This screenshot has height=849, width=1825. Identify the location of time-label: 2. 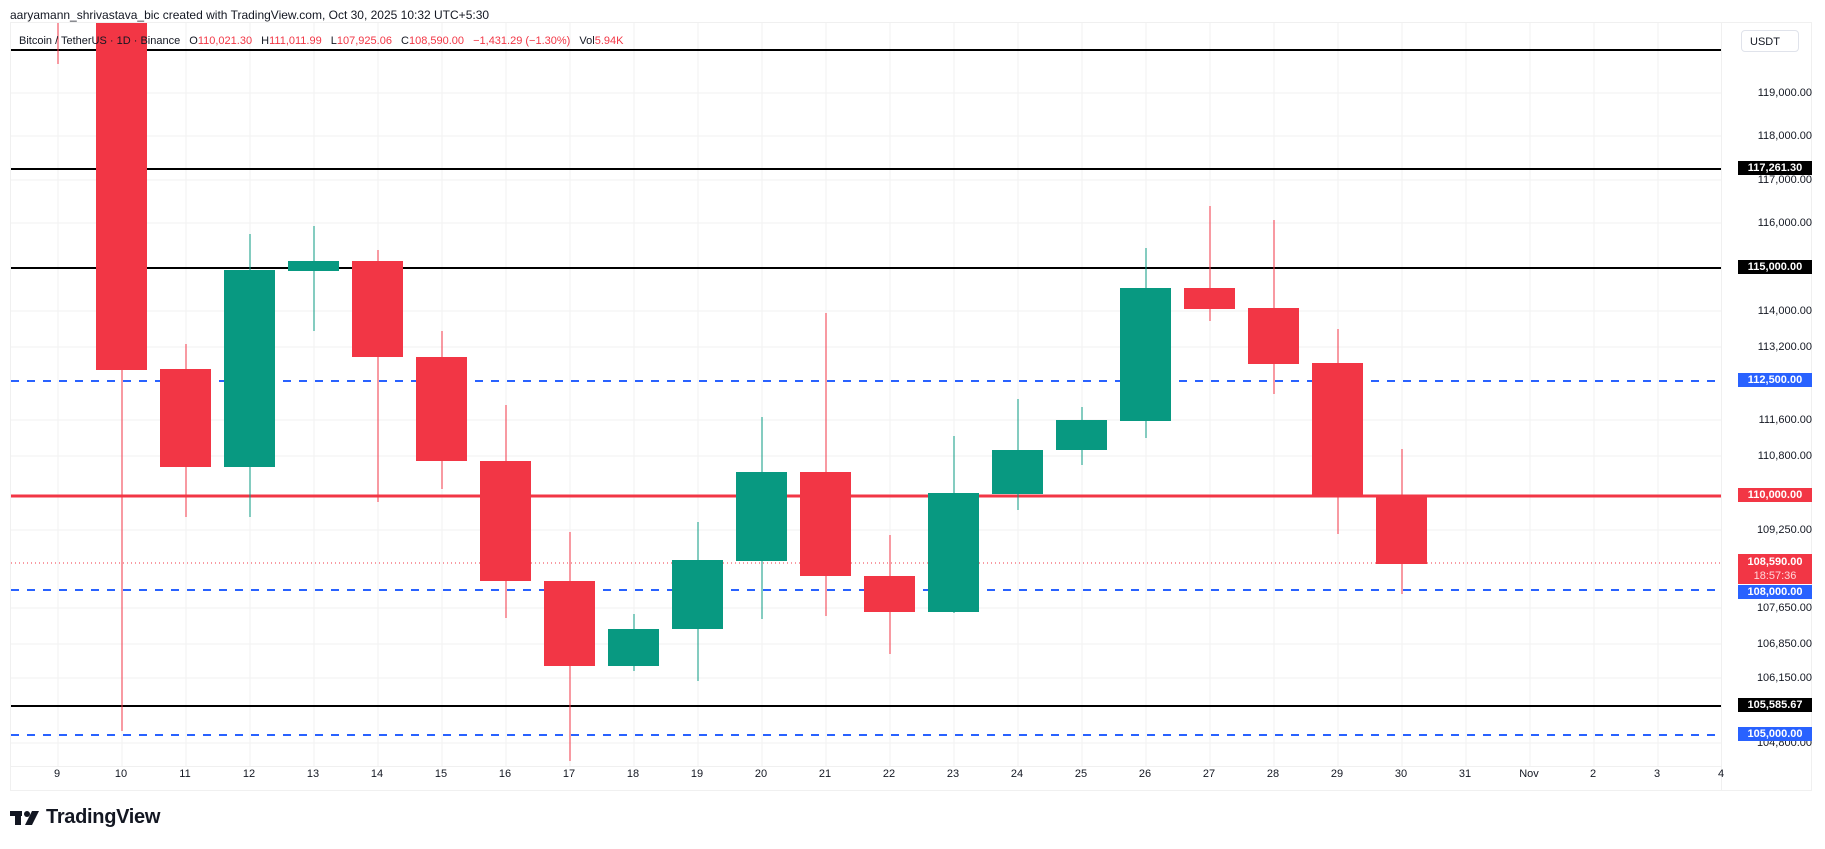
(1593, 774).